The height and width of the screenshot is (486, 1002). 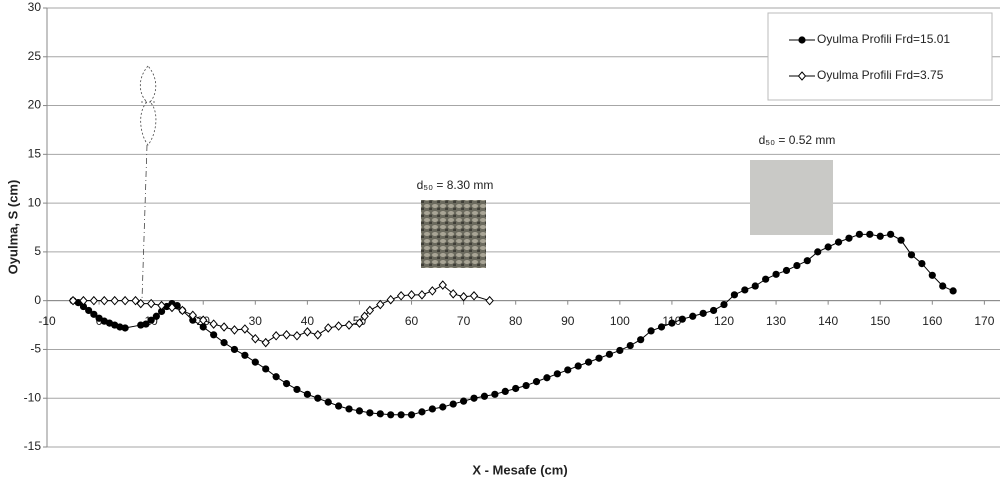 I want to click on x-tick-label: 130, so click(x=776, y=321).